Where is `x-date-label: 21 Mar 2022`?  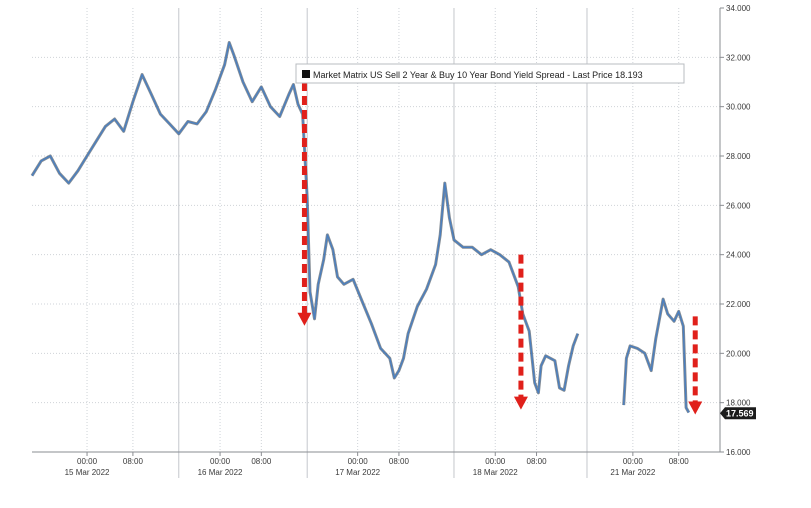 x-date-label: 21 Mar 2022 is located at coordinates (632, 472).